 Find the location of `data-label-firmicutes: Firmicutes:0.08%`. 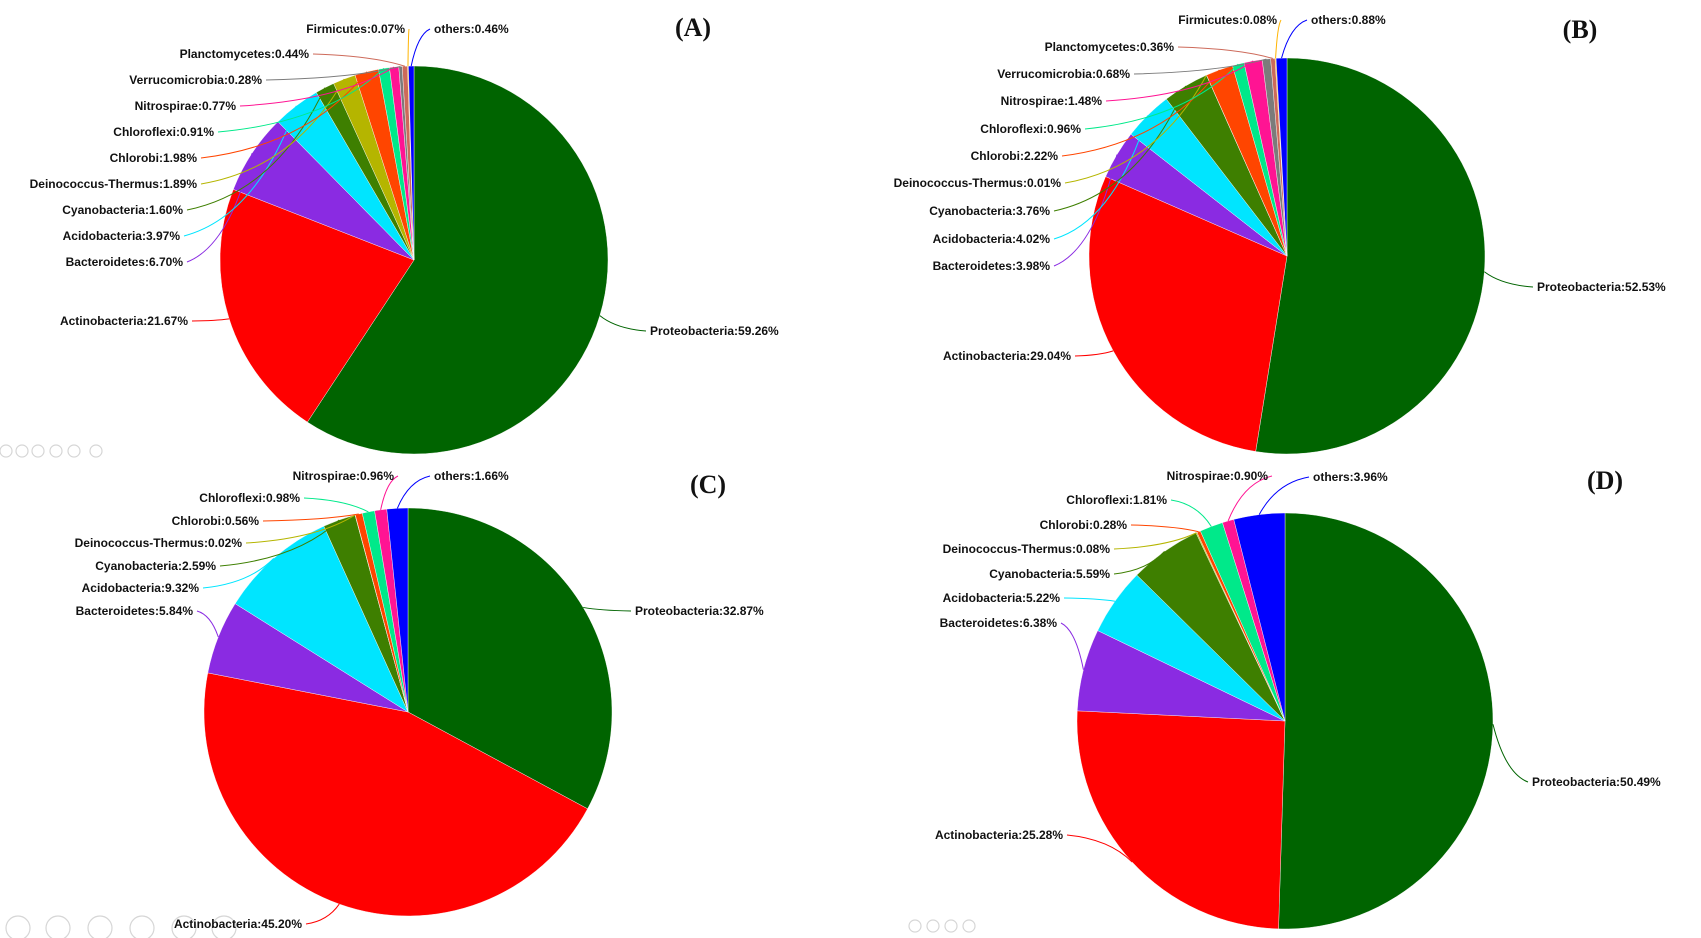

data-label-firmicutes: Firmicutes:0.08% is located at coordinates (1227, 20).